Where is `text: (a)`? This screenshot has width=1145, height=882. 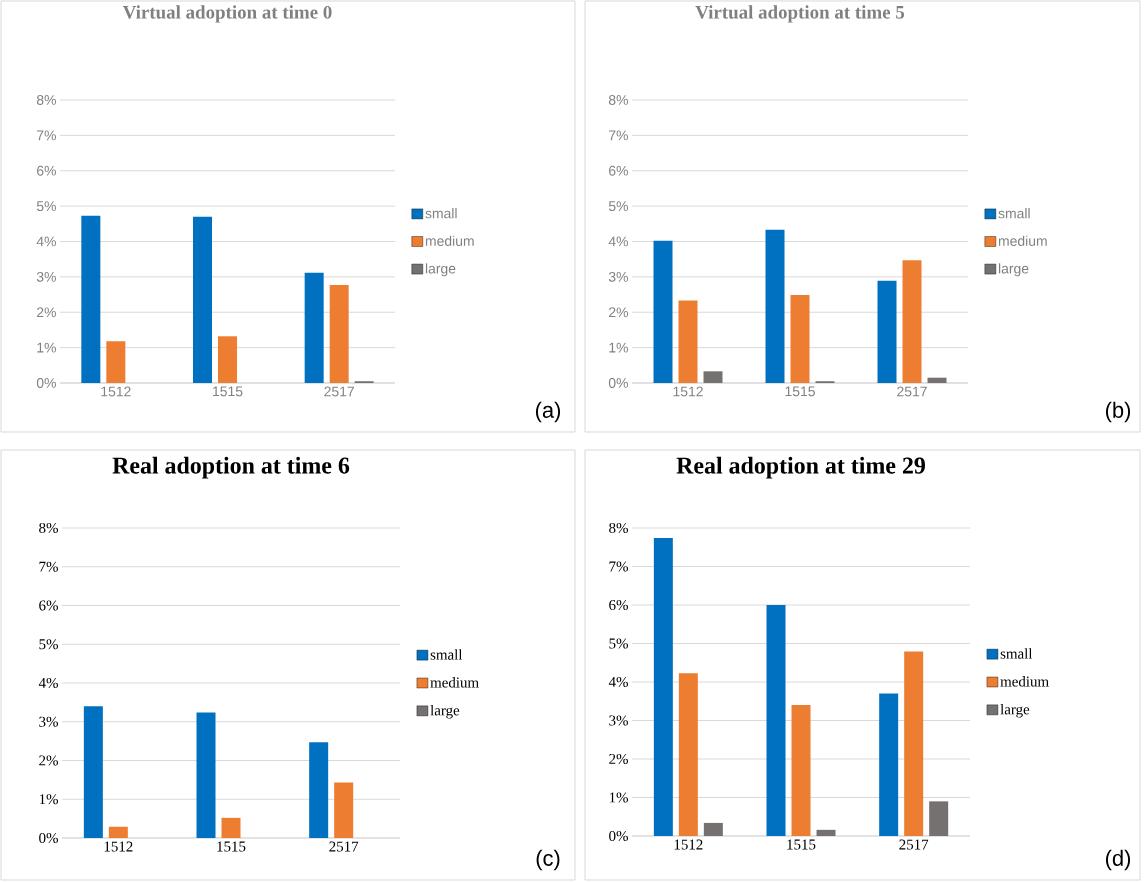
text: (a) is located at coordinates (548, 412).